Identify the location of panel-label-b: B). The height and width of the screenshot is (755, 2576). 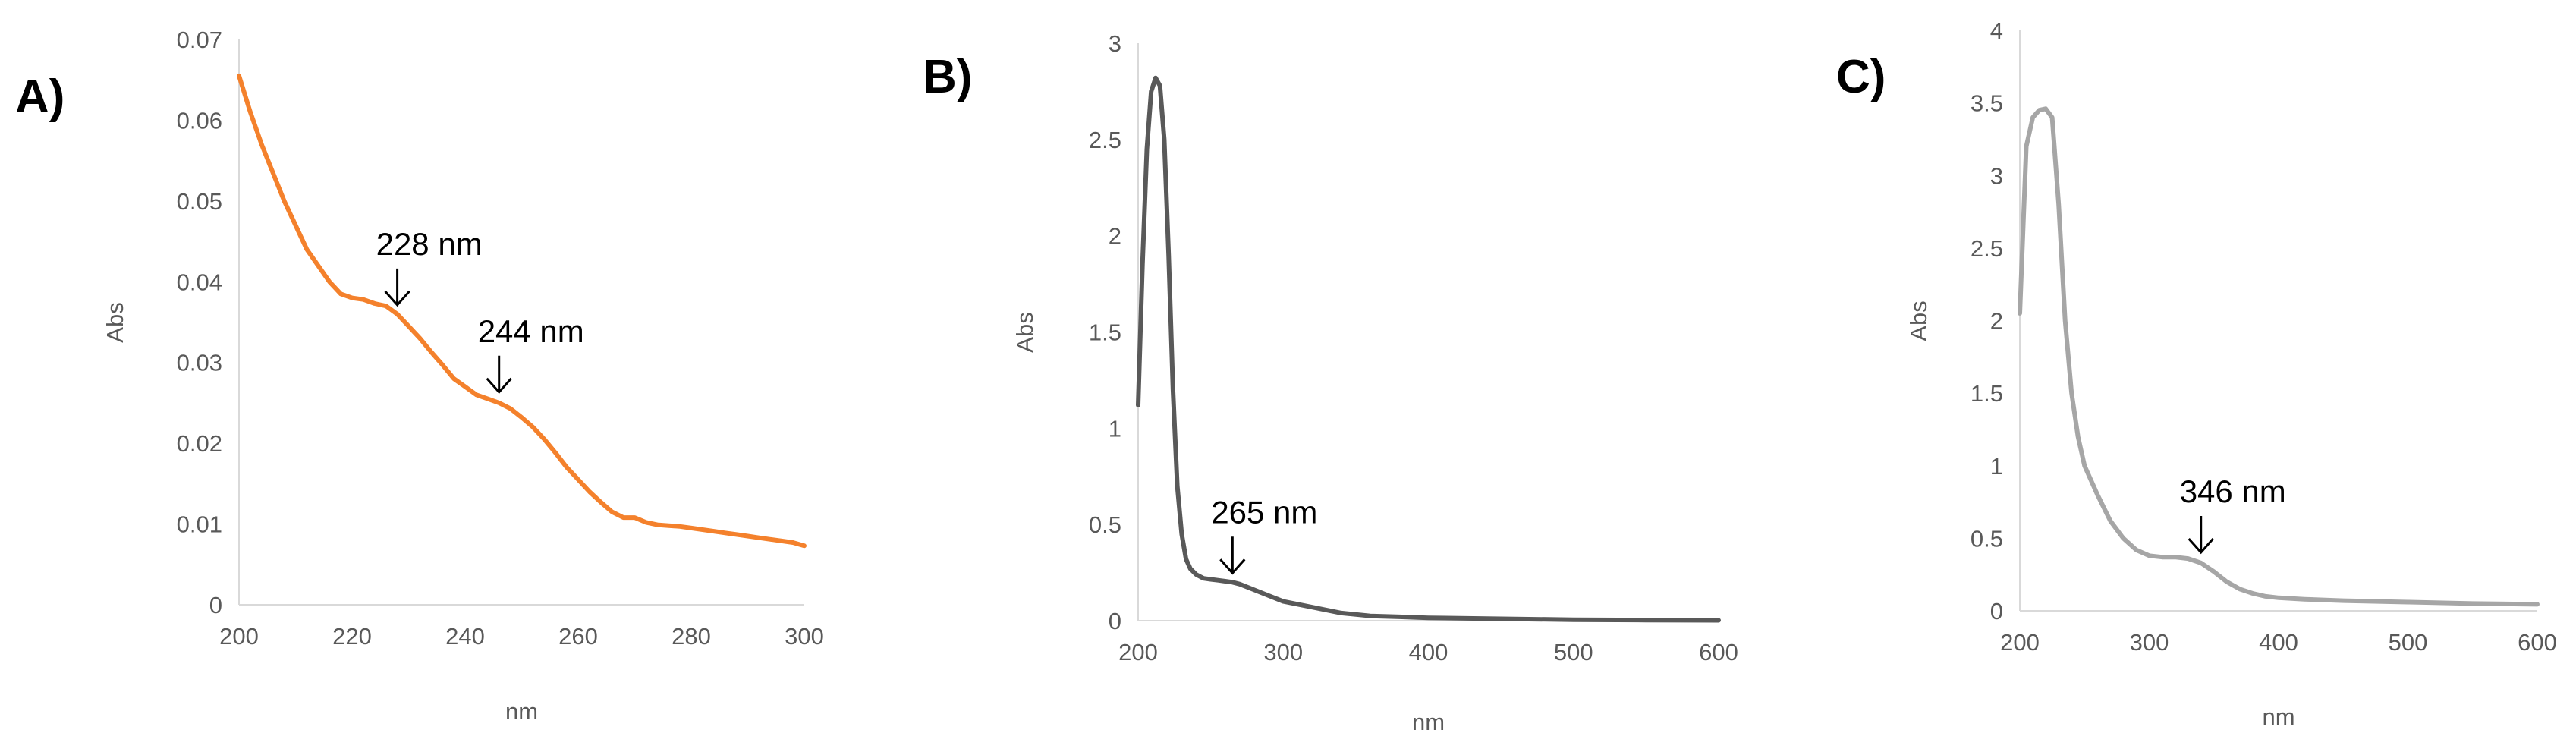
(947, 77).